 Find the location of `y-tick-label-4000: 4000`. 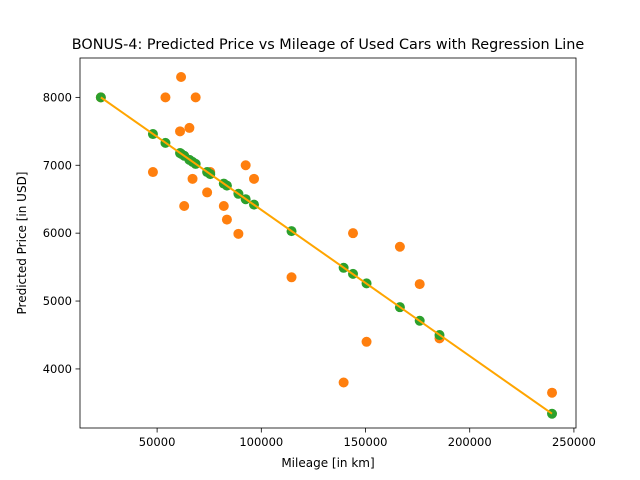

y-tick-label-4000: 4000 is located at coordinates (57, 369).